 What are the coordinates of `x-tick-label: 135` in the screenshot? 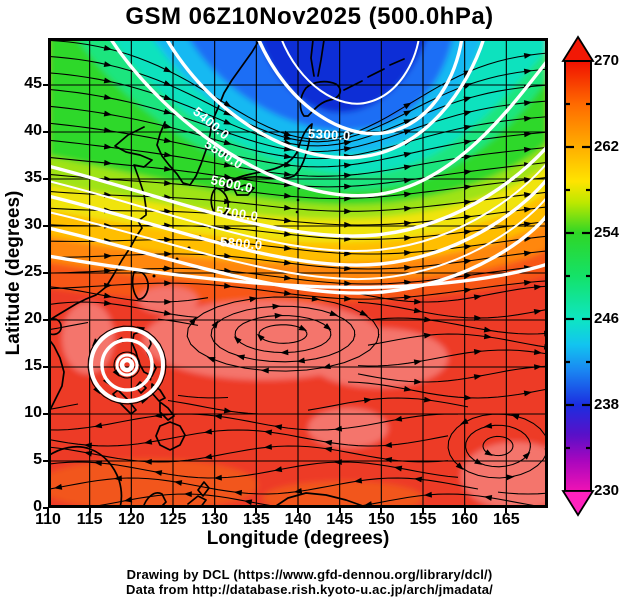 It's located at (256, 519).